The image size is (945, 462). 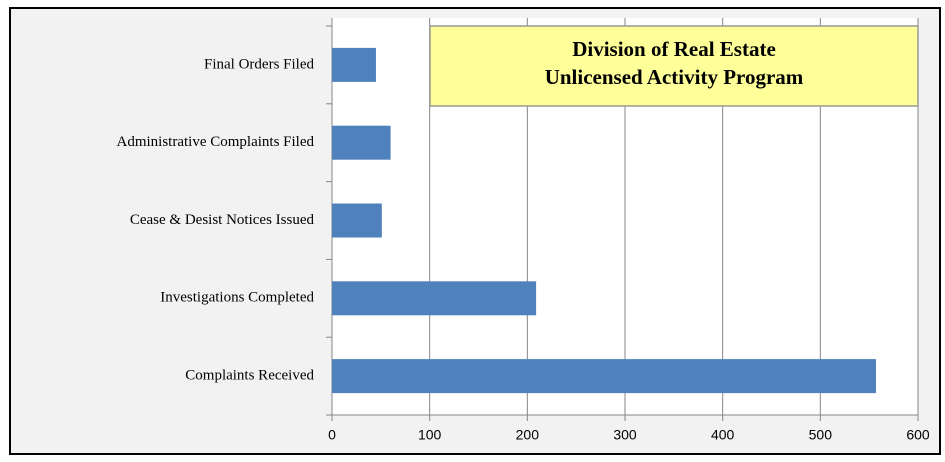 What do you see at coordinates (918, 435) in the screenshot?
I see `x-tick-label: 600` at bounding box center [918, 435].